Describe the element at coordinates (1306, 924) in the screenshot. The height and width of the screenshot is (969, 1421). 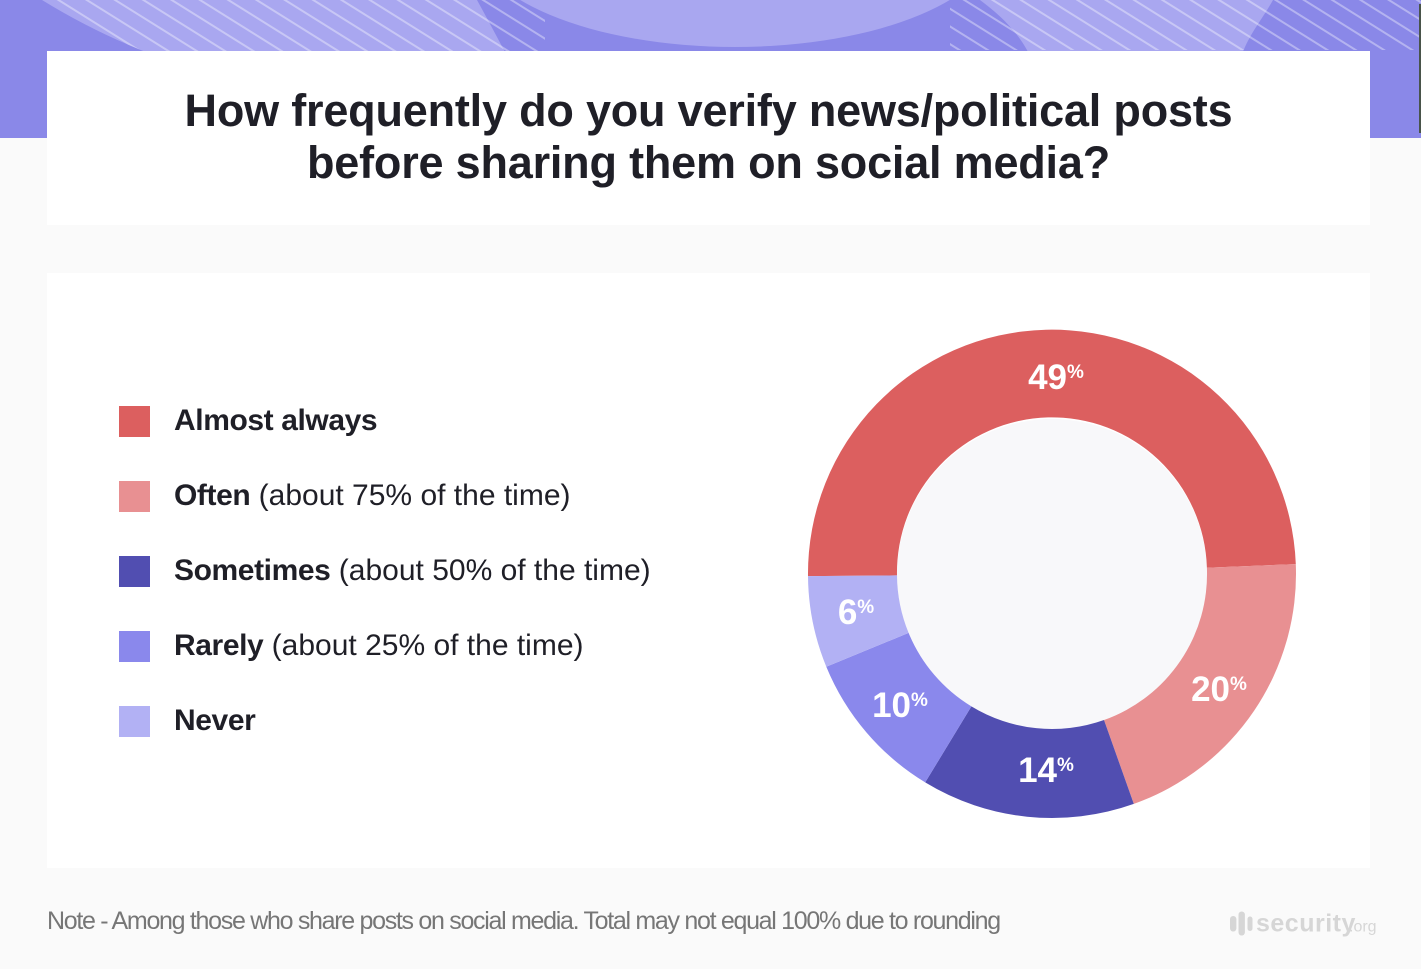
I see `svg-text: security` at that location.